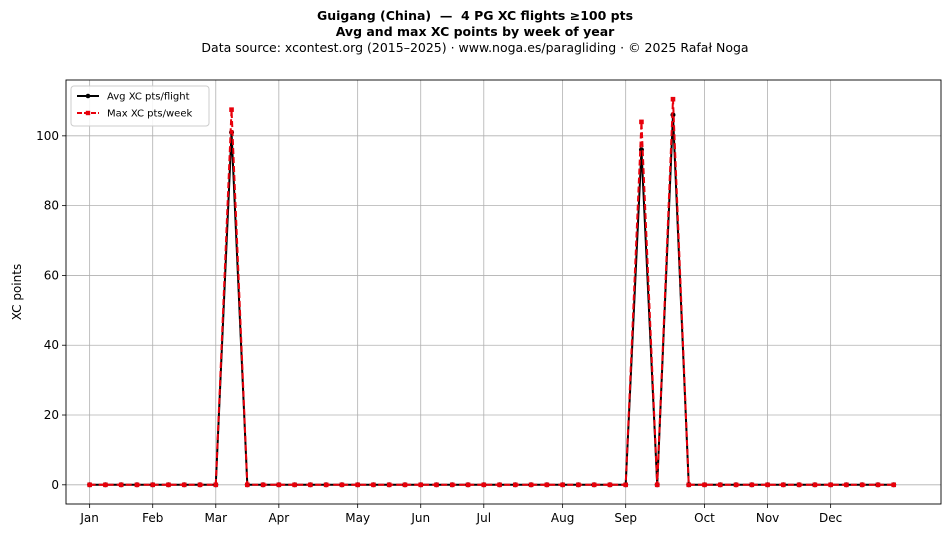 The height and width of the screenshot is (539, 950). I want to click on x-tick-label: Oct, so click(704, 518).